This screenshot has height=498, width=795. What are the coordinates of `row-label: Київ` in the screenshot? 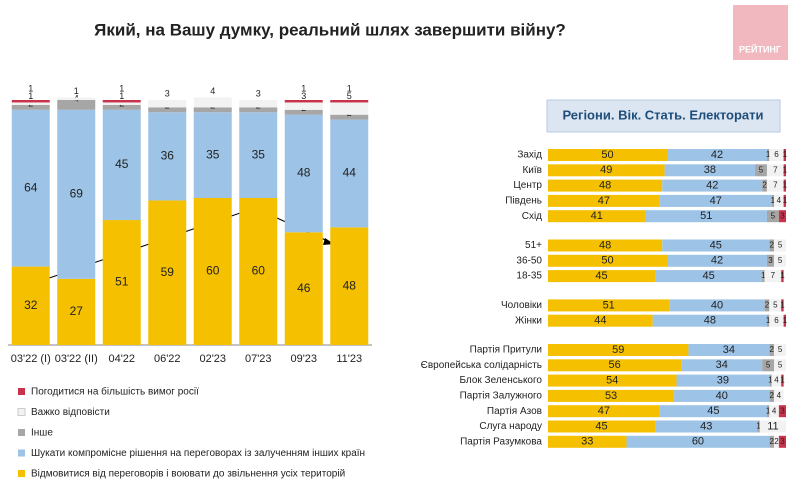 It's located at (532, 170).